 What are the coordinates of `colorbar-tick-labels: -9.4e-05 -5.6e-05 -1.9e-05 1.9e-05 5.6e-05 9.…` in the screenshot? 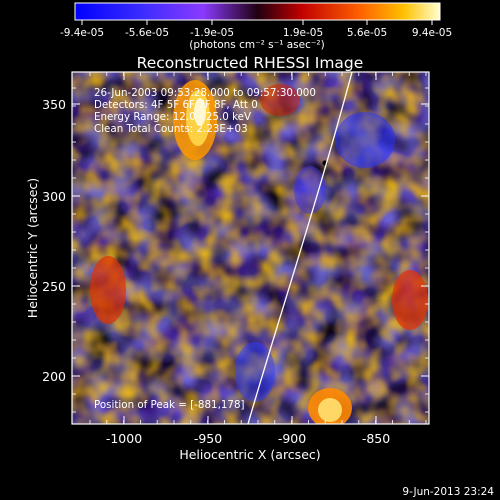 It's located at (256, 33).